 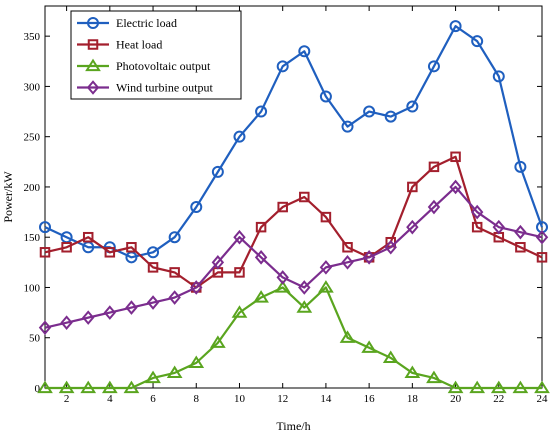 What do you see at coordinates (139, 45) in the screenshot?
I see `legend-label: Heat load` at bounding box center [139, 45].